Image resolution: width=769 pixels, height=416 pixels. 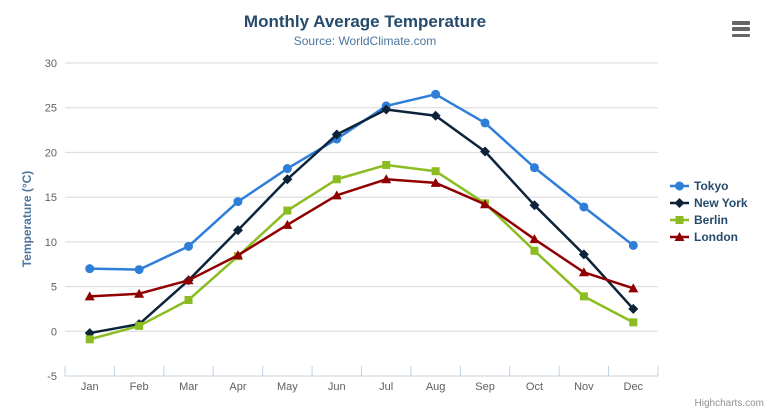 What do you see at coordinates (584, 387) in the screenshot?
I see `x-axis-label: Nov` at bounding box center [584, 387].